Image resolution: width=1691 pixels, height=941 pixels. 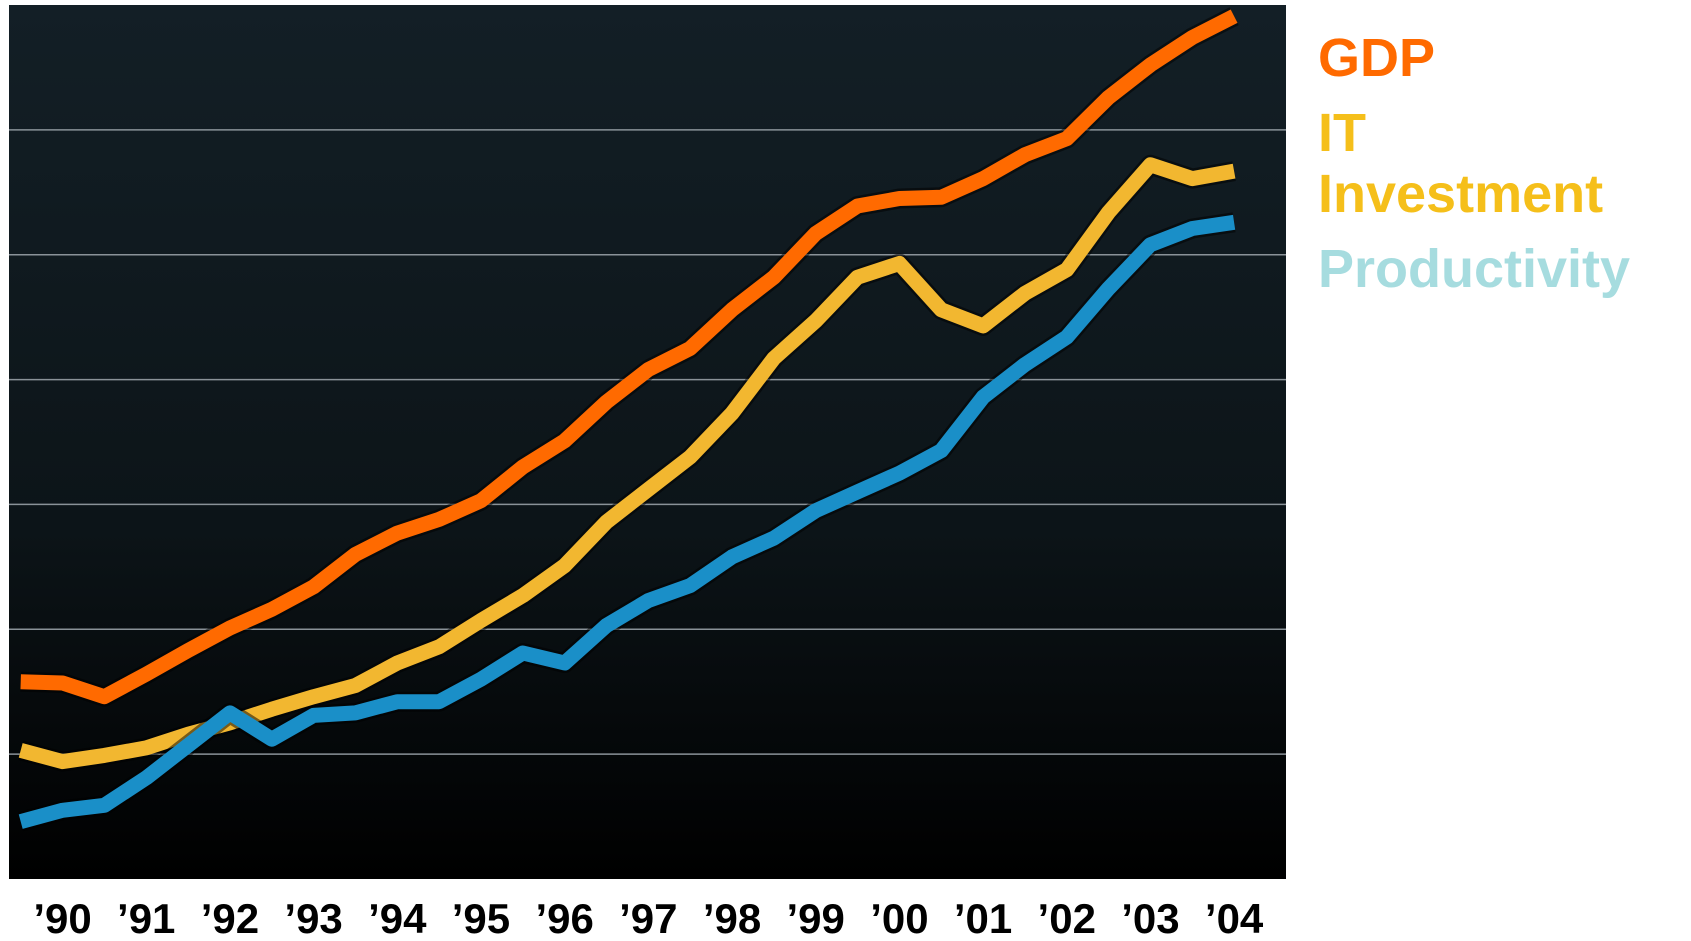 What do you see at coordinates (230, 918) in the screenshot?
I see `x-tick-label: ’92` at bounding box center [230, 918].